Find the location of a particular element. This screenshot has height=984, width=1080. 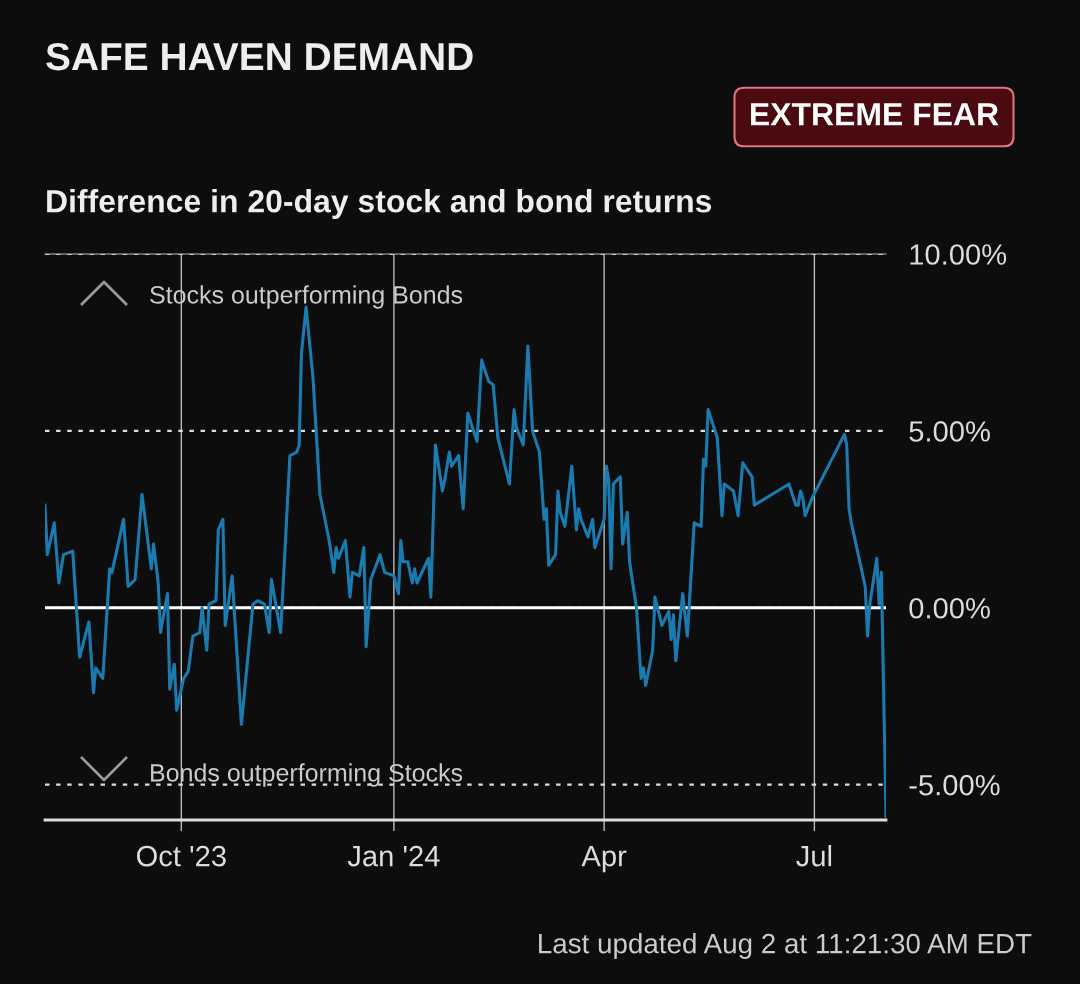

x-tick-label: Jul is located at coordinates (814, 856).